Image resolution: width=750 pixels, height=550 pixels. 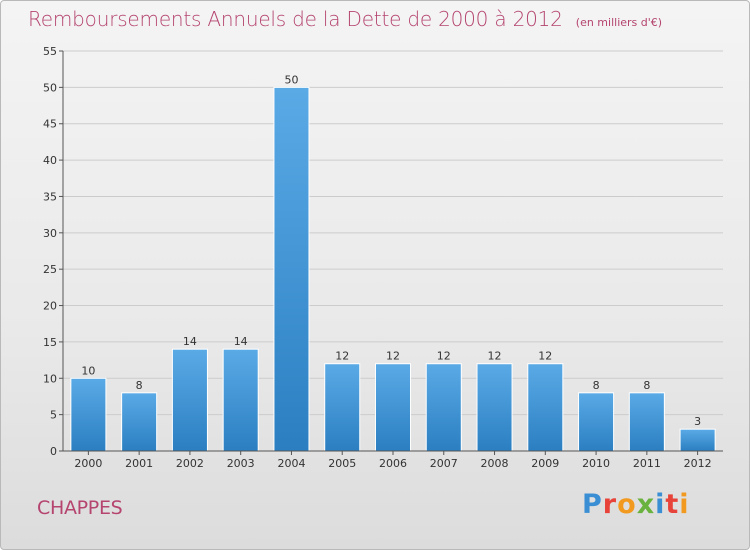 I want to click on bar-2003, so click(x=240, y=400).